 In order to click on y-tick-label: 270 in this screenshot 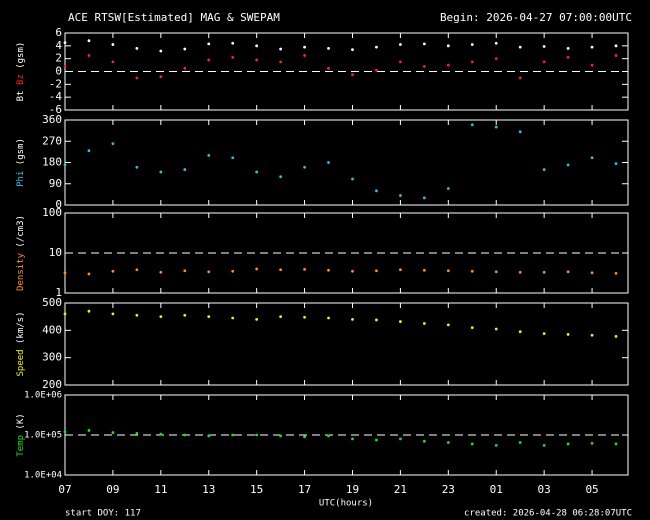, I will do `click(52, 140)`.